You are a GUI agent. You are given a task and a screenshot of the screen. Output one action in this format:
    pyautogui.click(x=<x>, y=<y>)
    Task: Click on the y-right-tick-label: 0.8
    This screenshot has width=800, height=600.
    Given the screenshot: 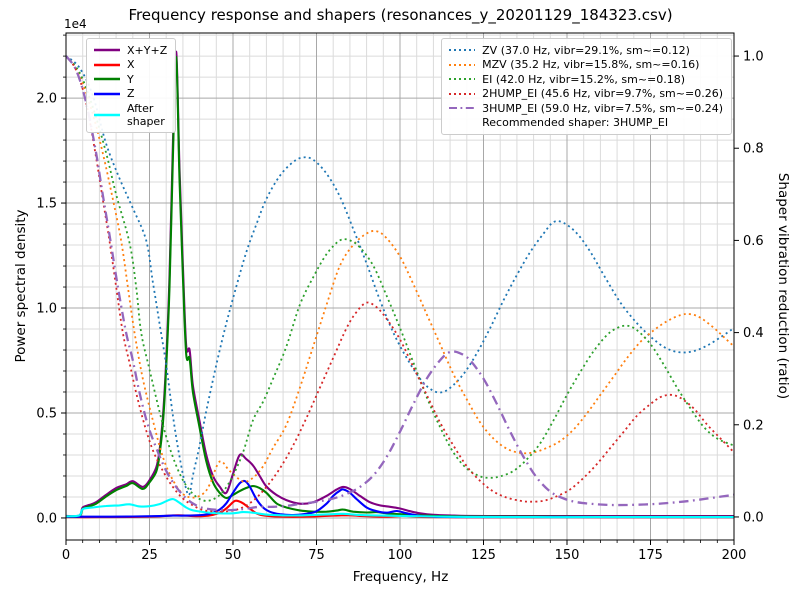 What is the action you would take?
    pyautogui.click(x=753, y=149)
    